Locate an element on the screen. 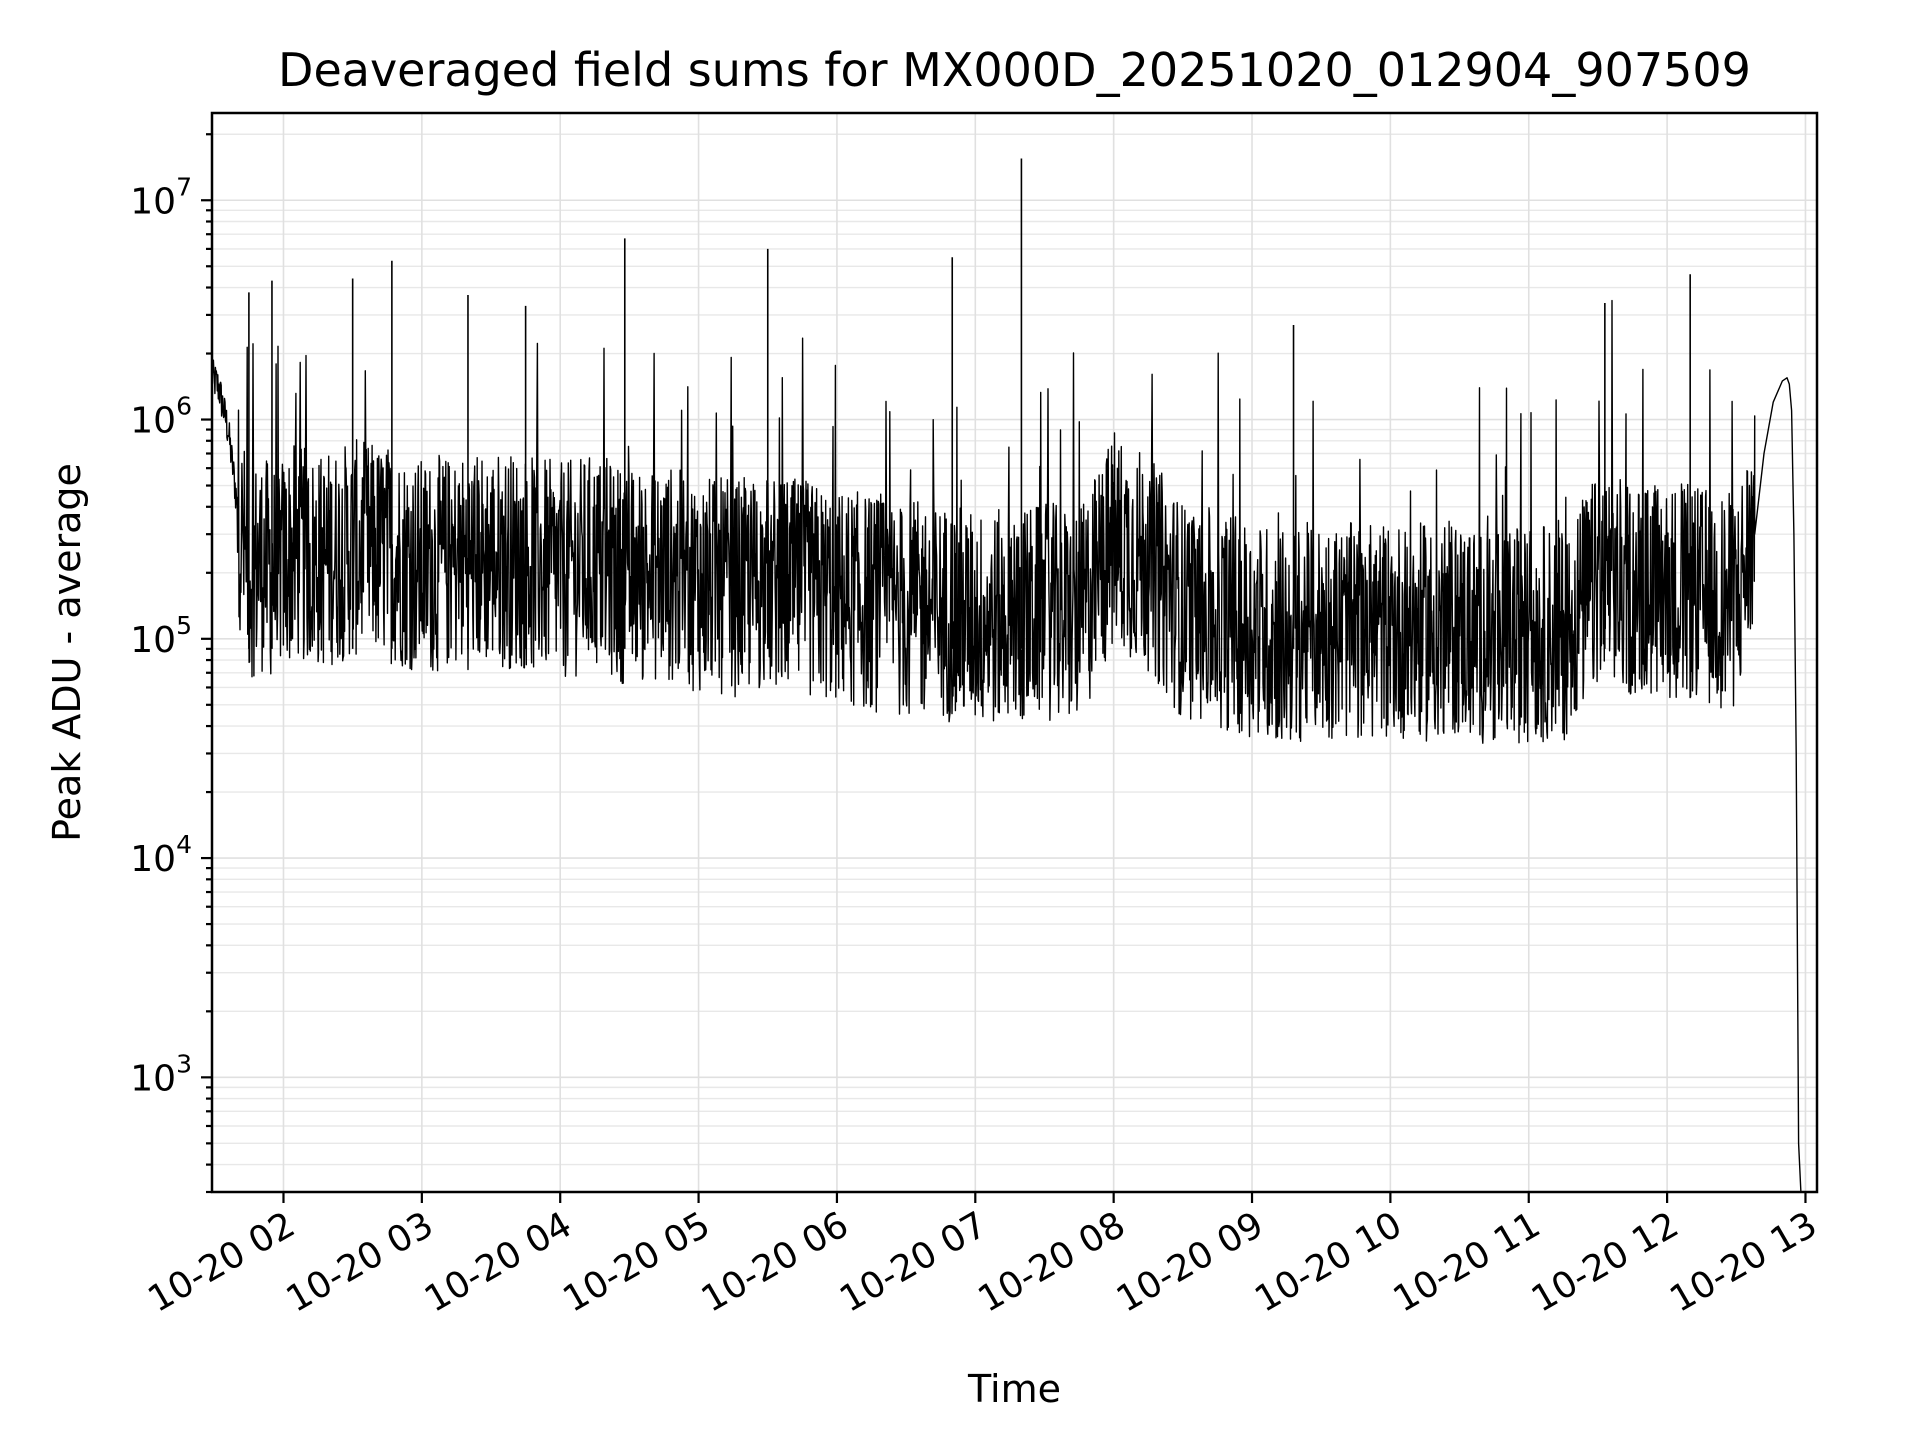 This screenshot has height=1440, width=1920. x-tick-label: 10-20 02 is located at coordinates (221, 1262).